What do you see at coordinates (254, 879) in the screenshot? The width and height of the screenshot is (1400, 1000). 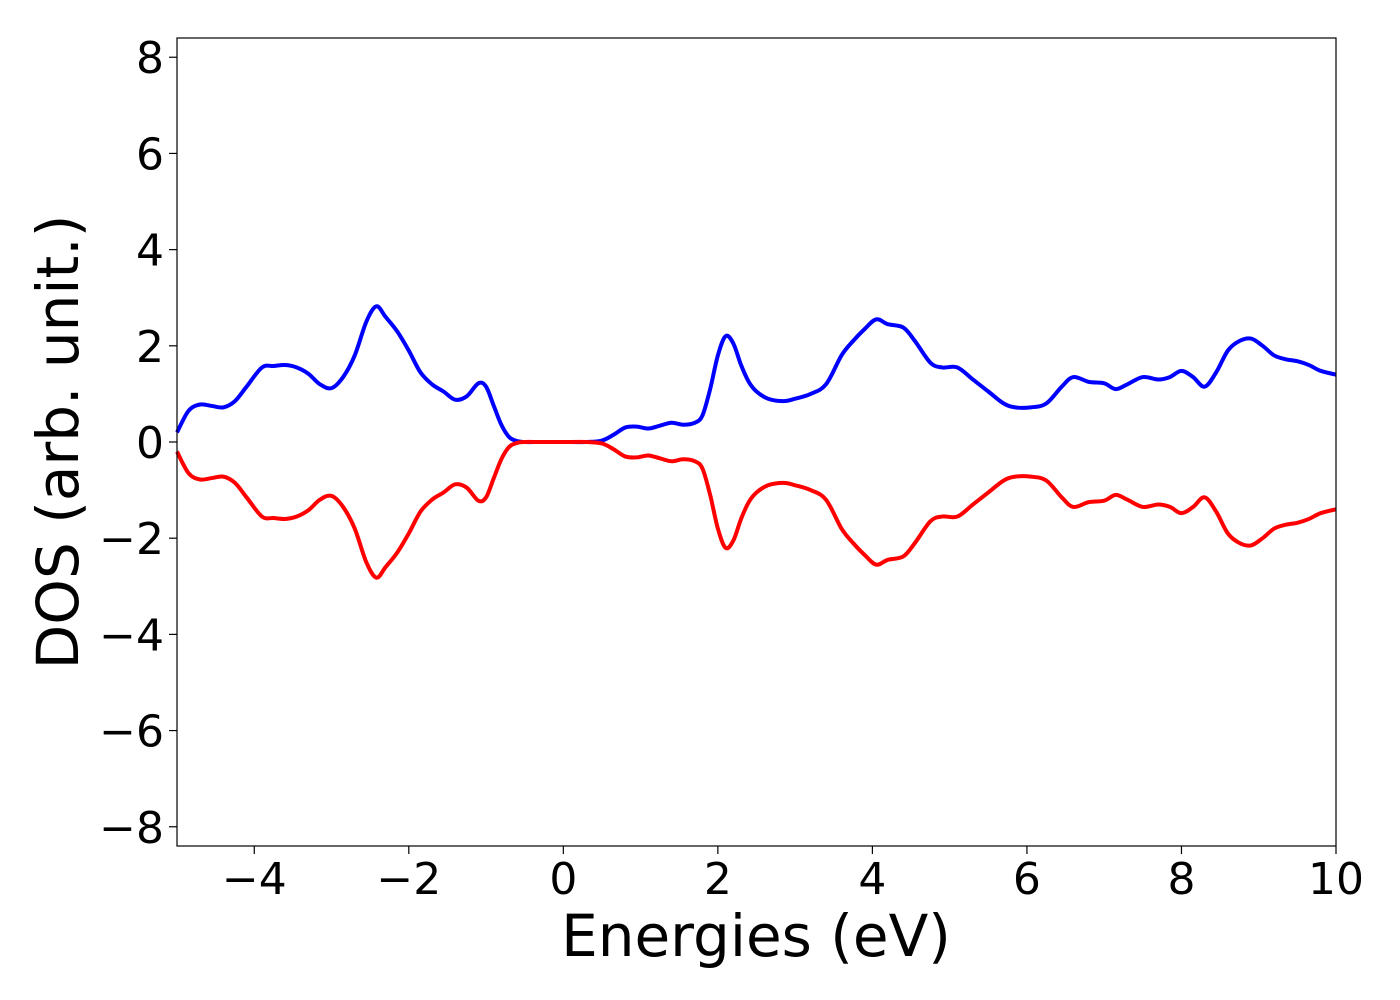 I see `x-tick-label: −4` at bounding box center [254, 879].